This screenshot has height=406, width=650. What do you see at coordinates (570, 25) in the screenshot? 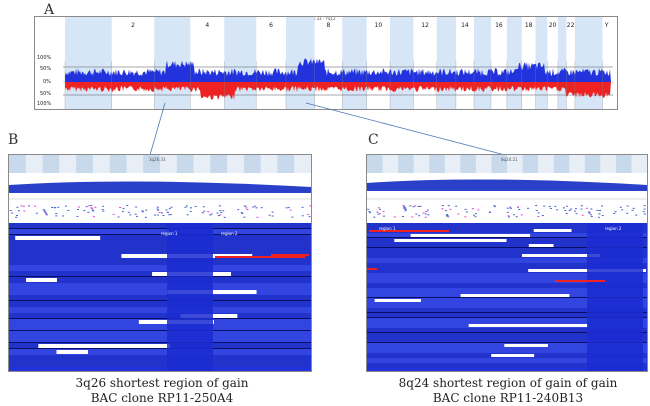
I see `chrom-label-22: 22` at bounding box center [570, 25].